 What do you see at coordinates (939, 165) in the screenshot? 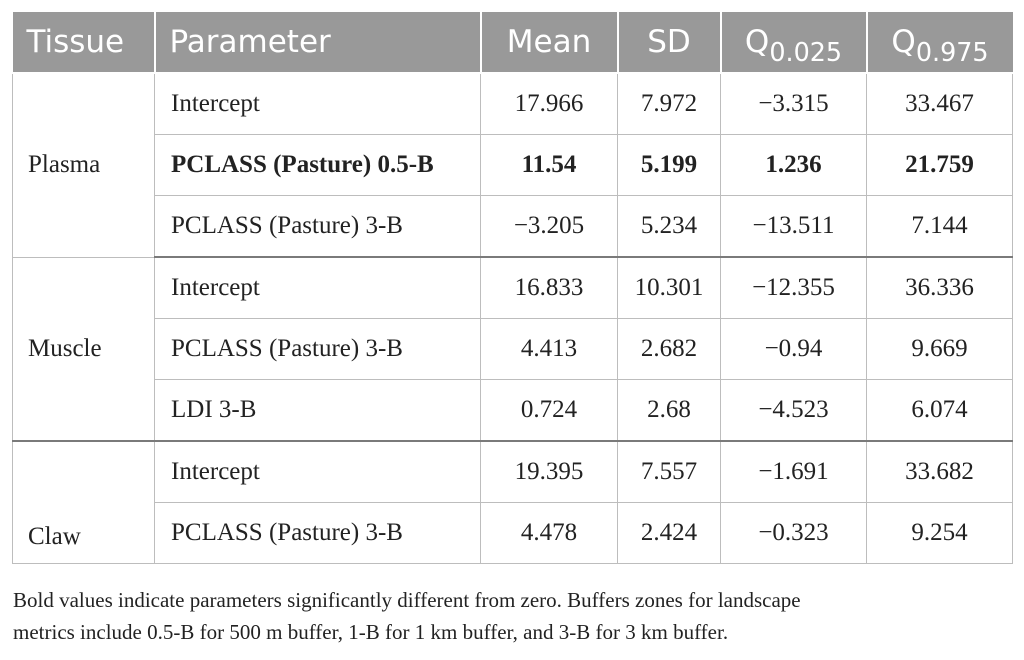
I see `q-upper-cell: 21.759` at bounding box center [939, 165].